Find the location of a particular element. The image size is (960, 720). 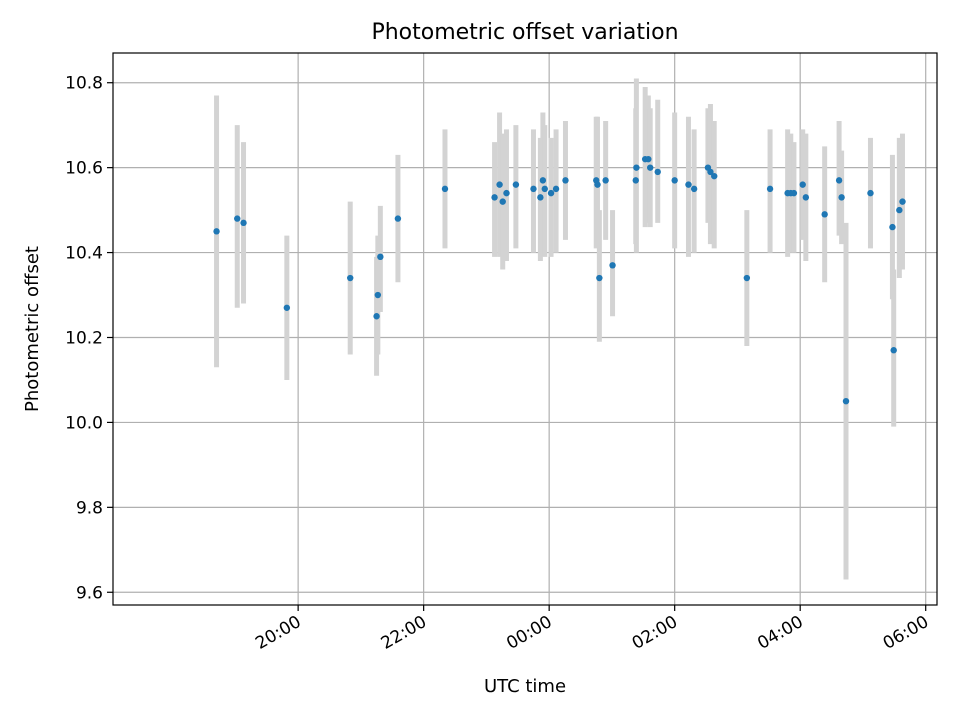

x-axis-label: UTC time is located at coordinates (525, 686).